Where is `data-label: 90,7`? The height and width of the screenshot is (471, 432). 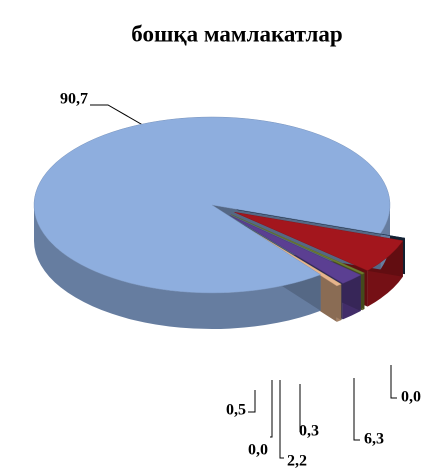 data-label: 90,7 is located at coordinates (74, 99).